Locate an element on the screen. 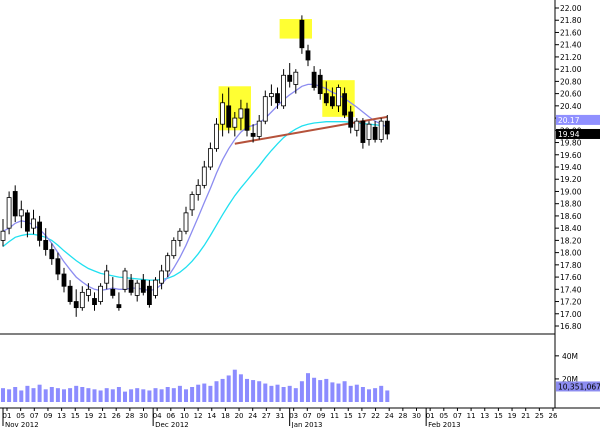 The height and width of the screenshot is (432, 600). price-tick-label: 19.00 is located at coordinates (571, 191).